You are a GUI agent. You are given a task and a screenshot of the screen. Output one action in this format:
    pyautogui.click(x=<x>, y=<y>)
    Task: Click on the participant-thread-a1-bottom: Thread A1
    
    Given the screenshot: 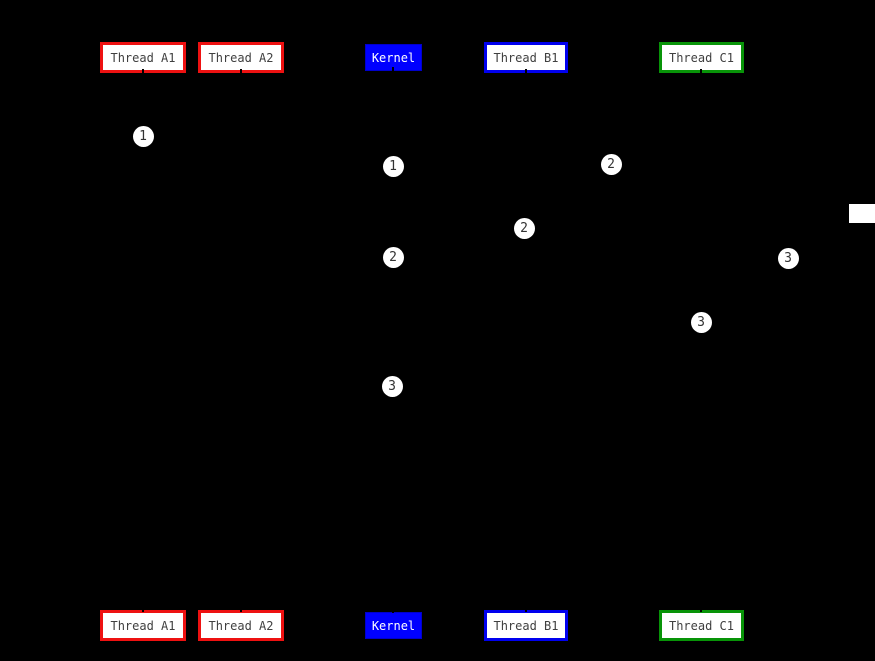 What is the action you would take?
    pyautogui.click(x=143, y=625)
    